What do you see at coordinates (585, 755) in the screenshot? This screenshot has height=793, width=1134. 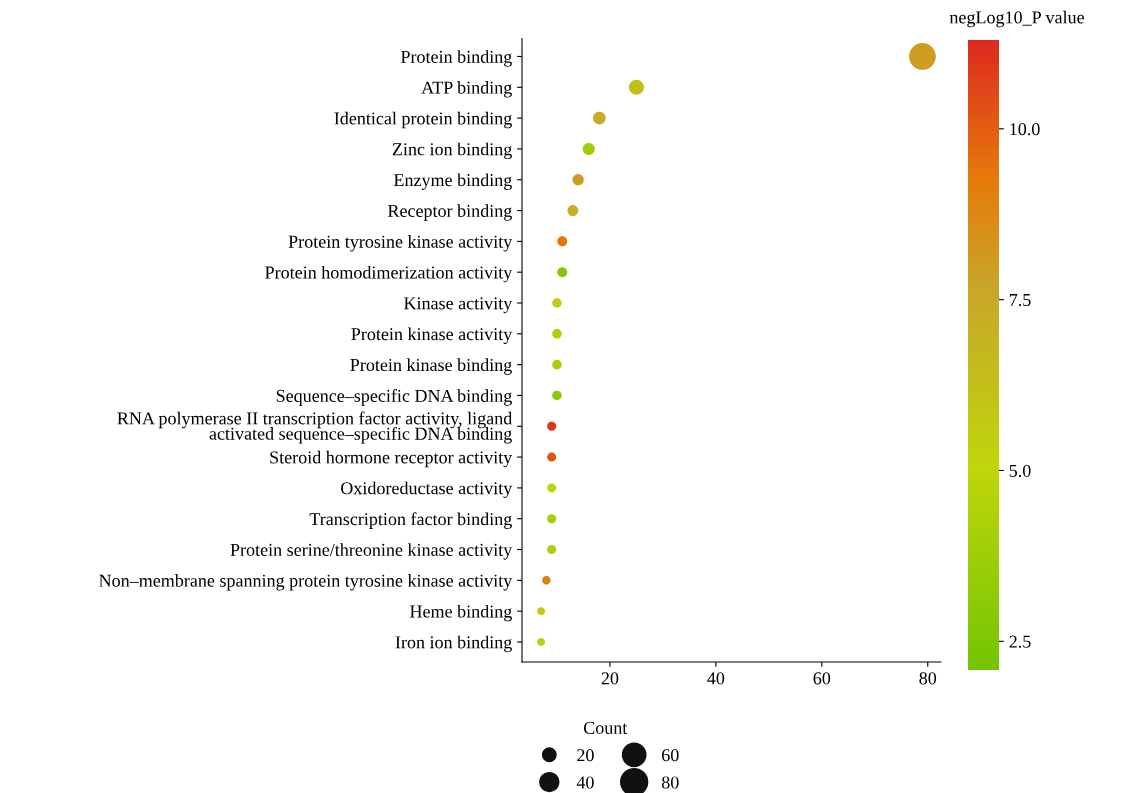 I see `legend-label: 20` at bounding box center [585, 755].